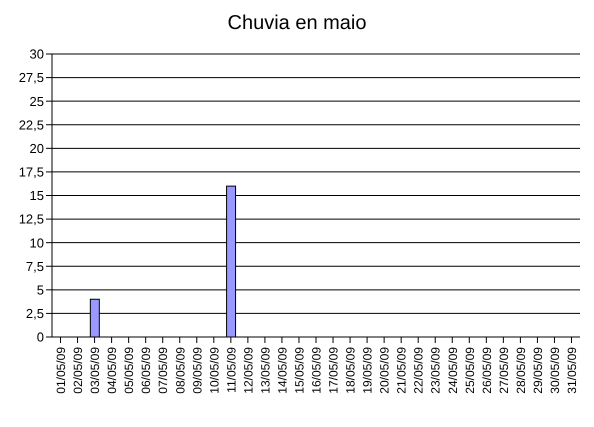 This screenshot has width=594, height=427. I want to click on y-tick-label: 0, so click(40, 337).